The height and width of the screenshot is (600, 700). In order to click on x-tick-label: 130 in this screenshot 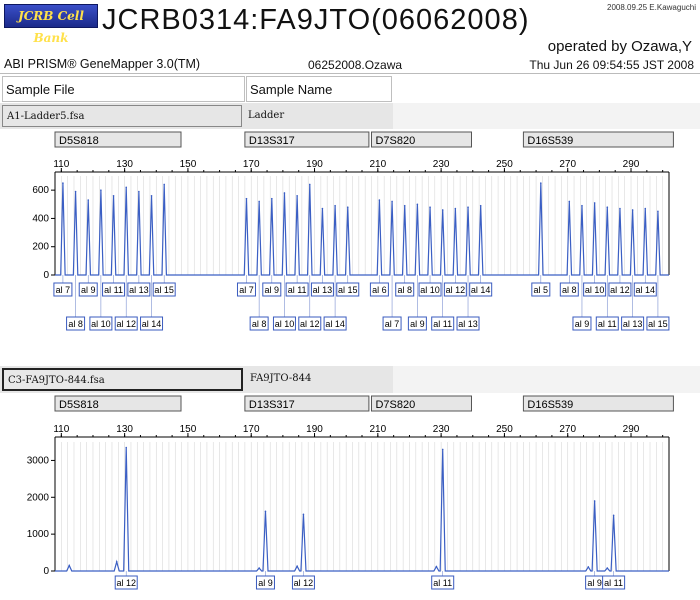, I will do `click(124, 429)`.